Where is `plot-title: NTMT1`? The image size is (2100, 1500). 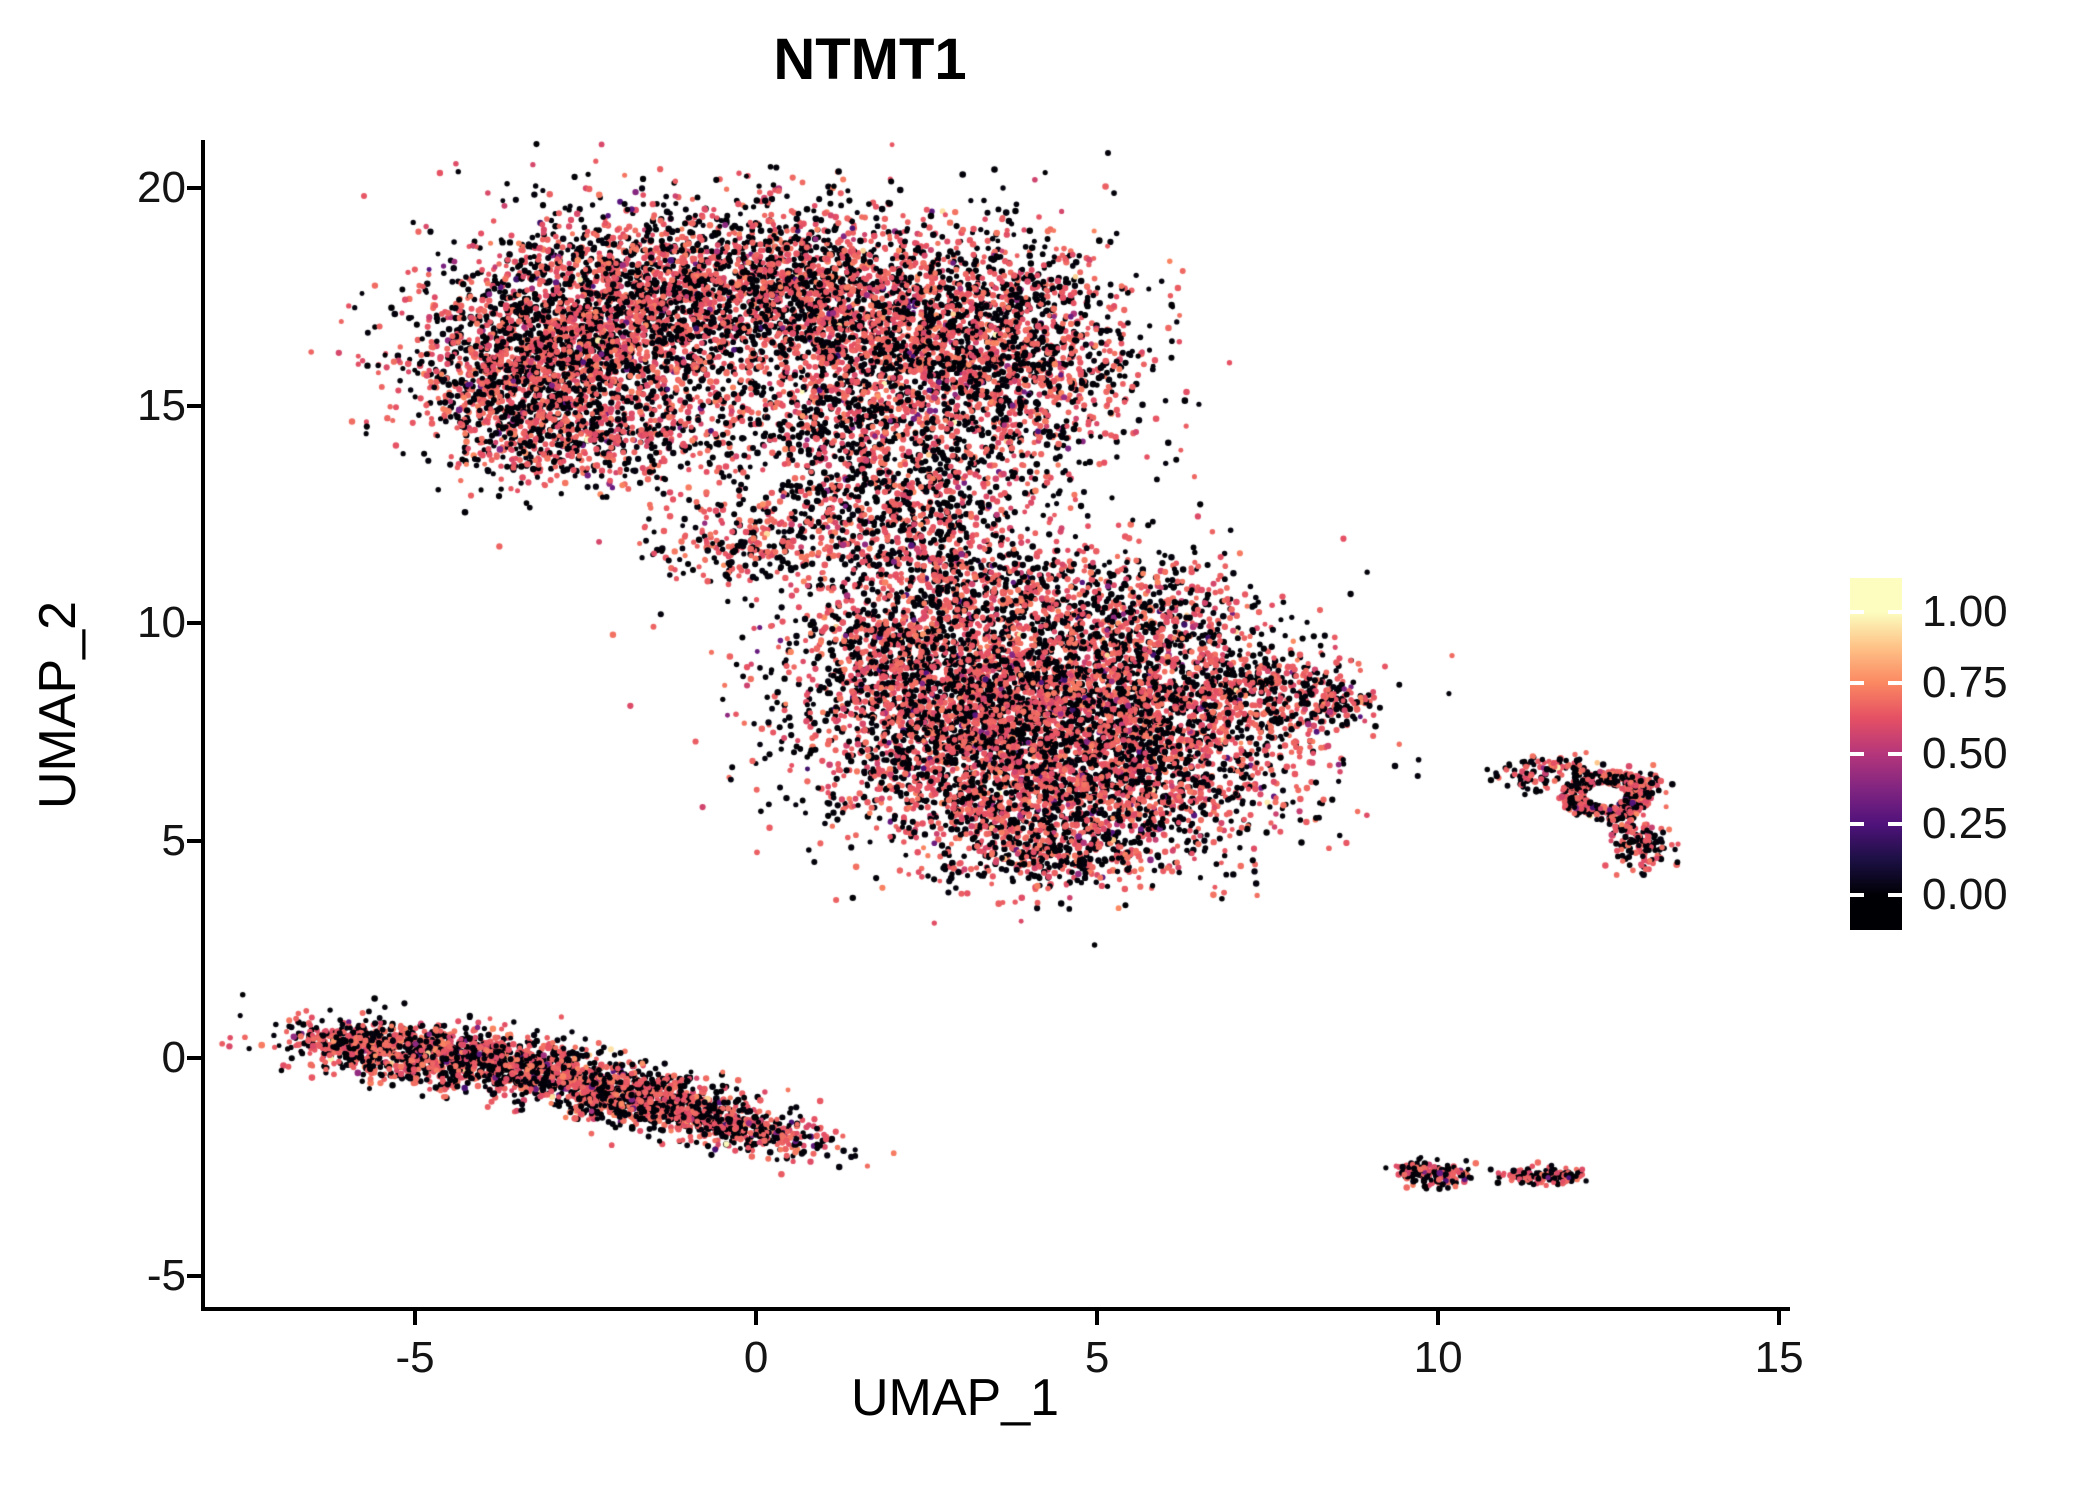
plot-title: NTMT1 is located at coordinates (870, 59).